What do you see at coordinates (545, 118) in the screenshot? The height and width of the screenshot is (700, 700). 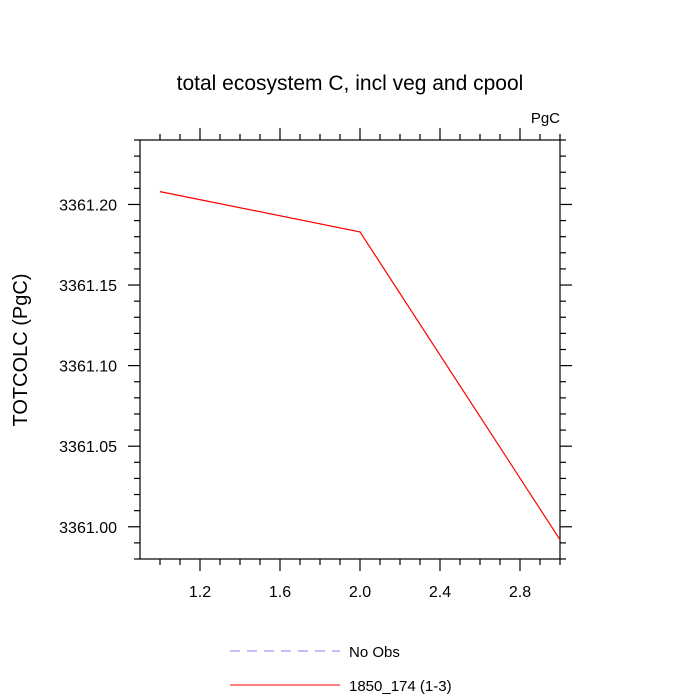 I see `units-label: PgC` at bounding box center [545, 118].